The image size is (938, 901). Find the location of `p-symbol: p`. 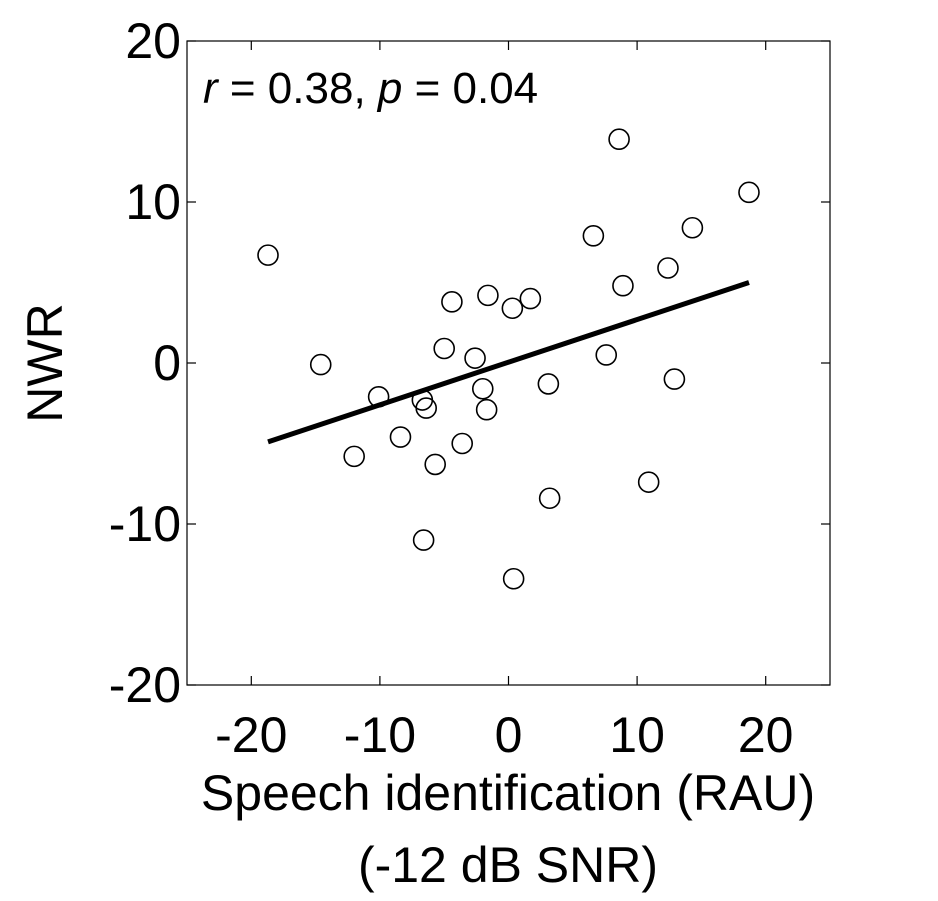

p-symbol: p is located at coordinates (389, 88).